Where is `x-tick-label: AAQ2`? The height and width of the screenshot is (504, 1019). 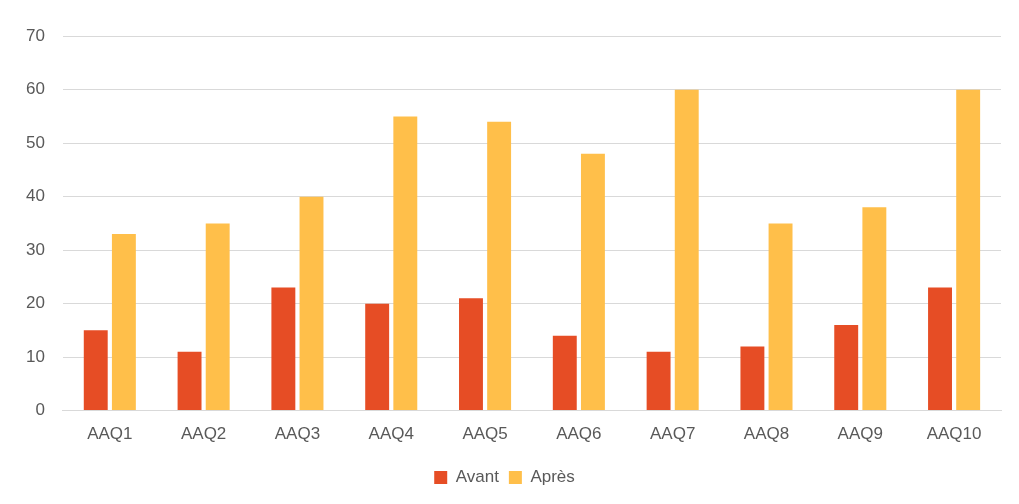
x-tick-label: AAQ2 is located at coordinates (203, 434).